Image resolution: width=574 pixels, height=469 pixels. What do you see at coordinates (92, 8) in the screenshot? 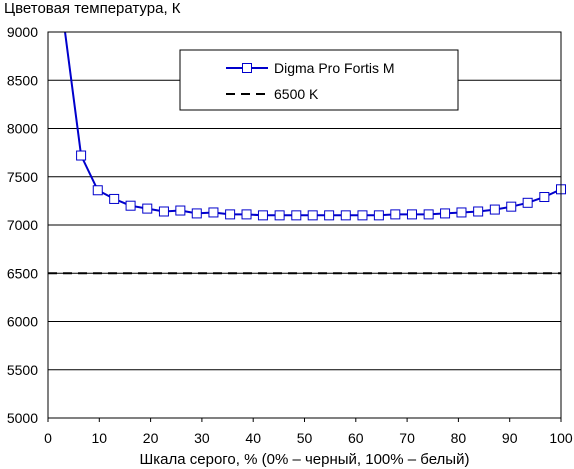
I see `chart-title: Цветовая температура, К` at bounding box center [92, 8].